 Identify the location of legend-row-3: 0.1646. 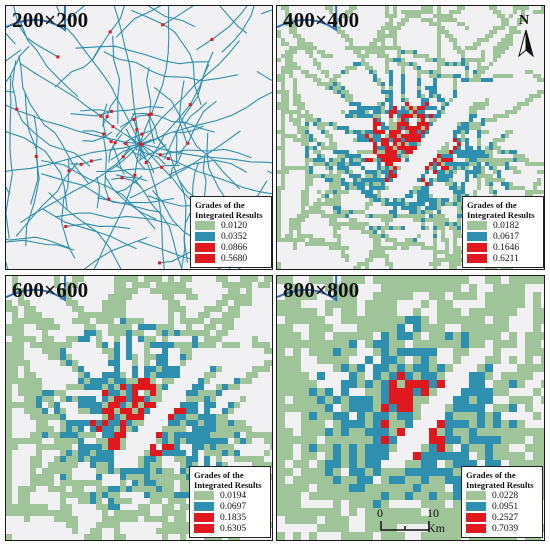
(503, 247).